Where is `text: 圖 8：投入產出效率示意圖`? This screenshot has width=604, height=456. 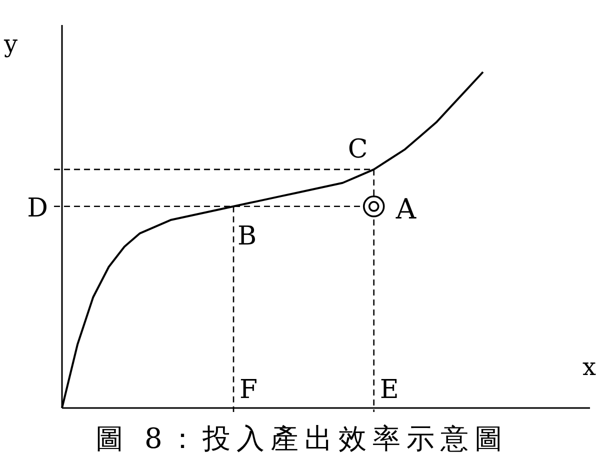 text: 圖 8：投入產出效率示意圖 is located at coordinates (302, 438).